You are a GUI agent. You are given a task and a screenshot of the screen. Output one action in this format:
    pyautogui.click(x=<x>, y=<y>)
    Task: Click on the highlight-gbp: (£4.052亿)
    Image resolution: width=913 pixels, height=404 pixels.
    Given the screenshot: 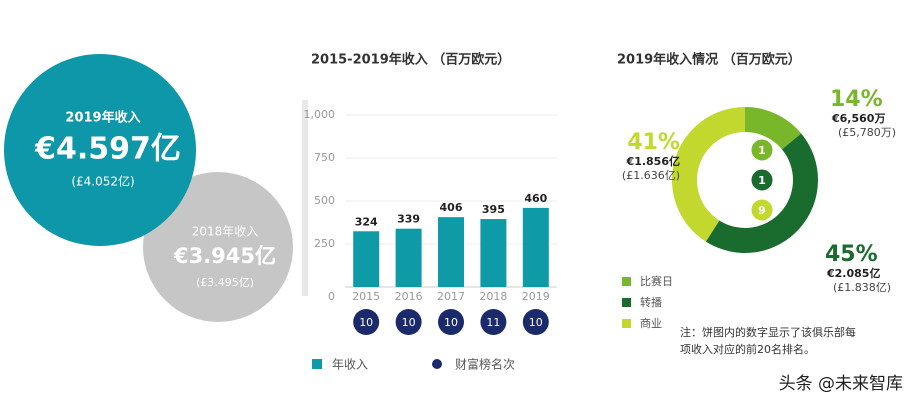 What is the action you would take?
    pyautogui.click(x=102, y=181)
    